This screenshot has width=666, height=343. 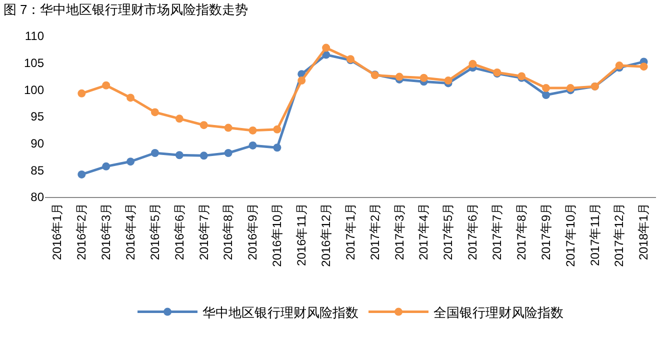 What do you see at coordinates (34, 89) in the screenshot?
I see `y-tick-label: 100` at bounding box center [34, 89].